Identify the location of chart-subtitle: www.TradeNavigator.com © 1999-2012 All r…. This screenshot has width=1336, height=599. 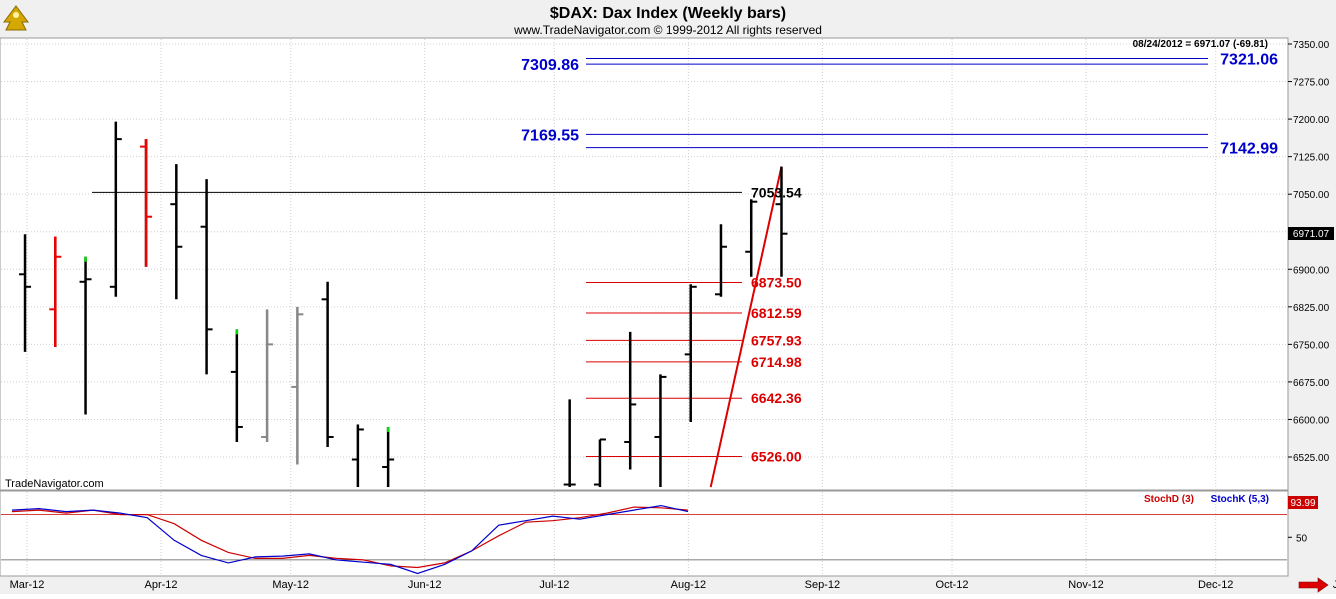
(667, 30).